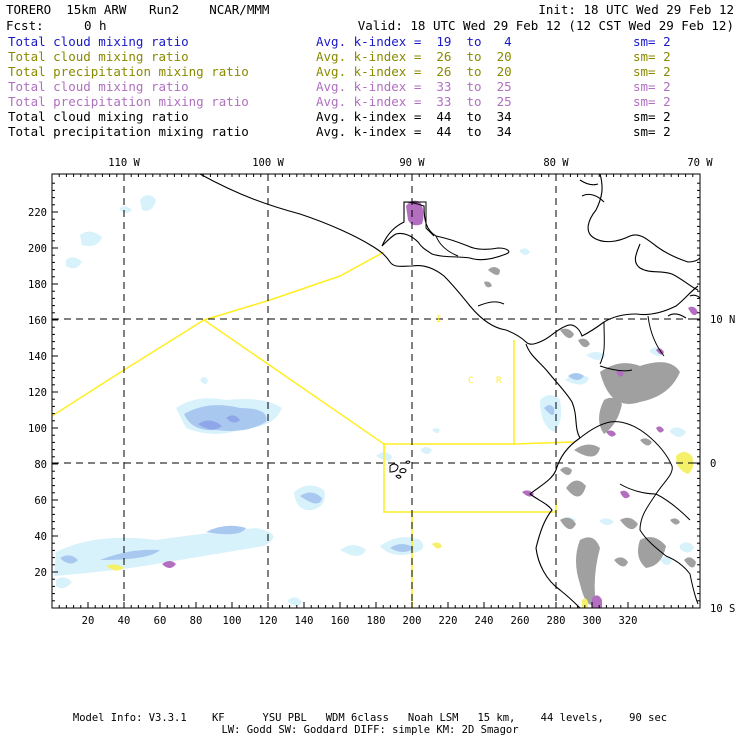 The image size is (740, 740). What do you see at coordinates (25, 25) in the screenshot?
I see `forecast-label: Fcst:` at bounding box center [25, 25].